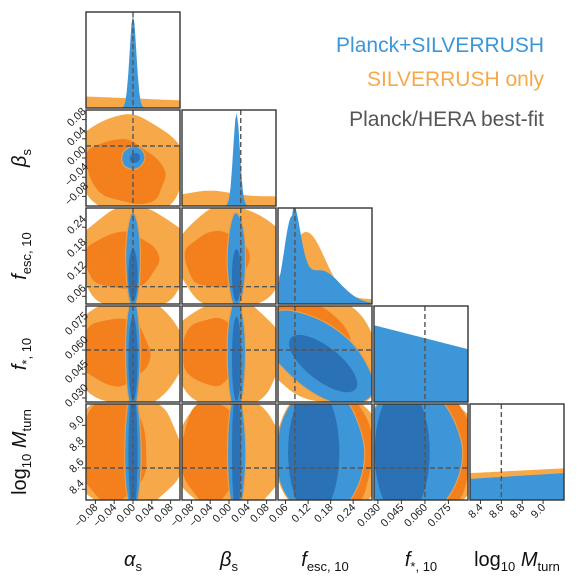 This screenshot has width=582, height=580. Describe the element at coordinates (229, 198) in the screenshot. I see `marginal-silverrush` at that location.